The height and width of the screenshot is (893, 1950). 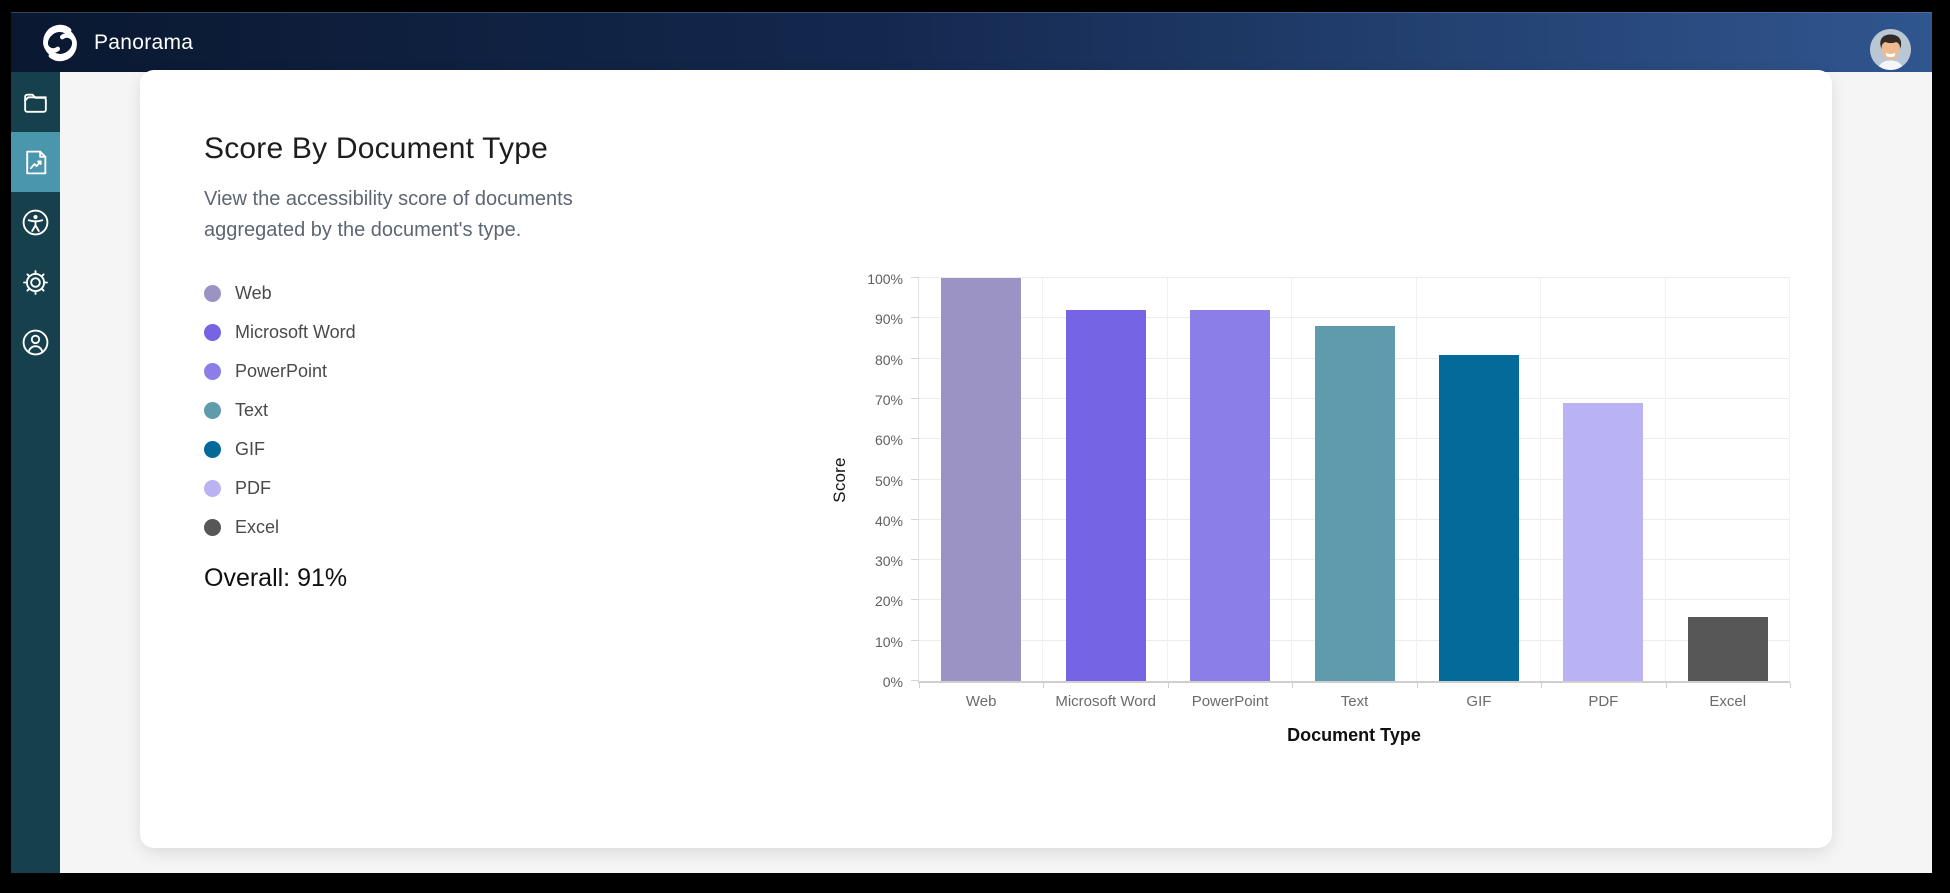 What do you see at coordinates (1478, 517) in the screenshot?
I see `bar-gif` at bounding box center [1478, 517].